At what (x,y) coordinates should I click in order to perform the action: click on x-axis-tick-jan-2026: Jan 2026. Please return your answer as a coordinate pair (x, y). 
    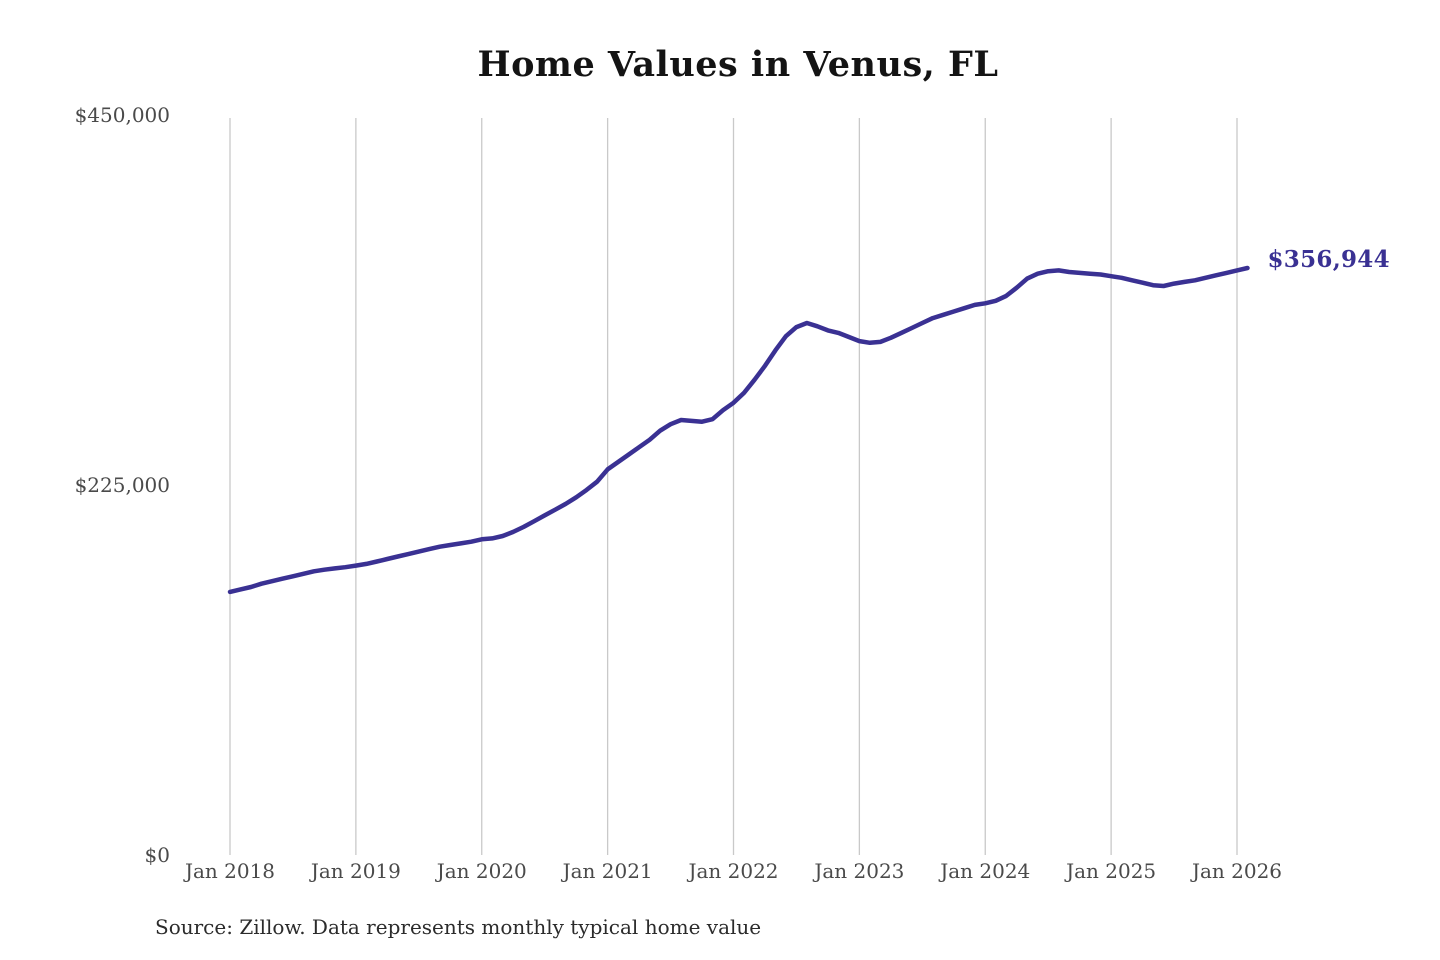
    Looking at the image, I should click on (1237, 871).